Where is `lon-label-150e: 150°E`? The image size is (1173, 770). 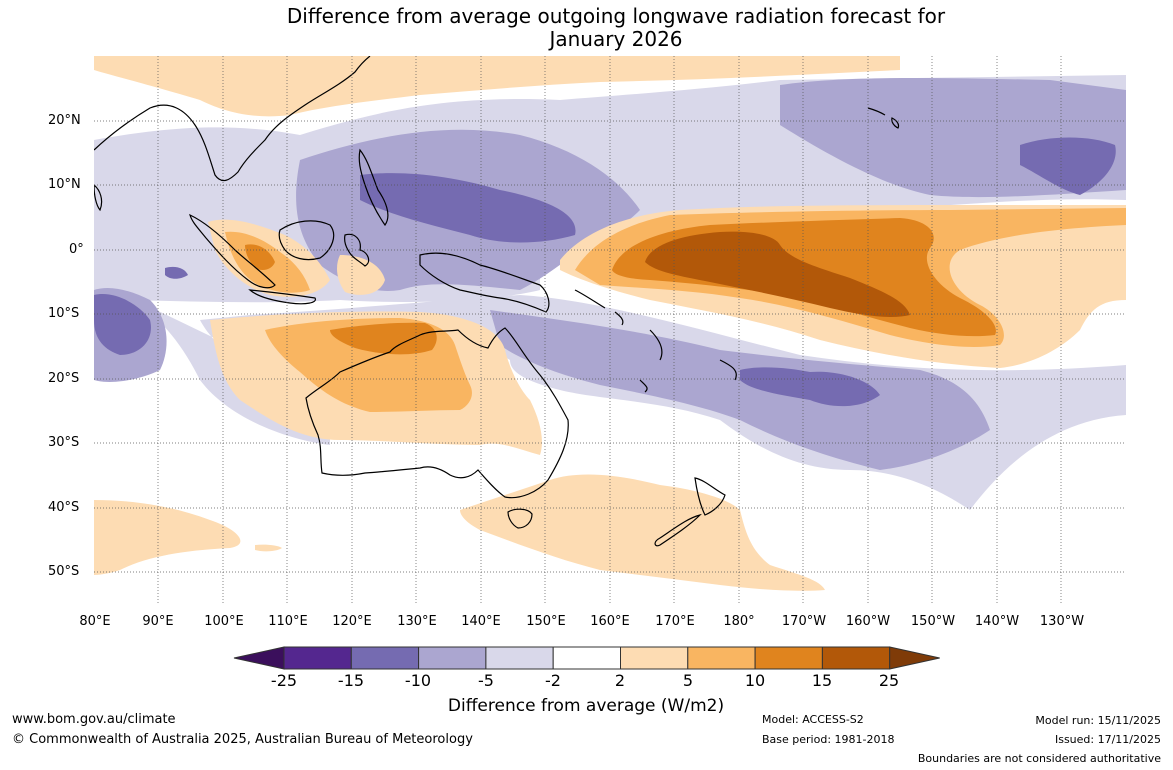
lon-label-150e: 150°E is located at coordinates (546, 621).